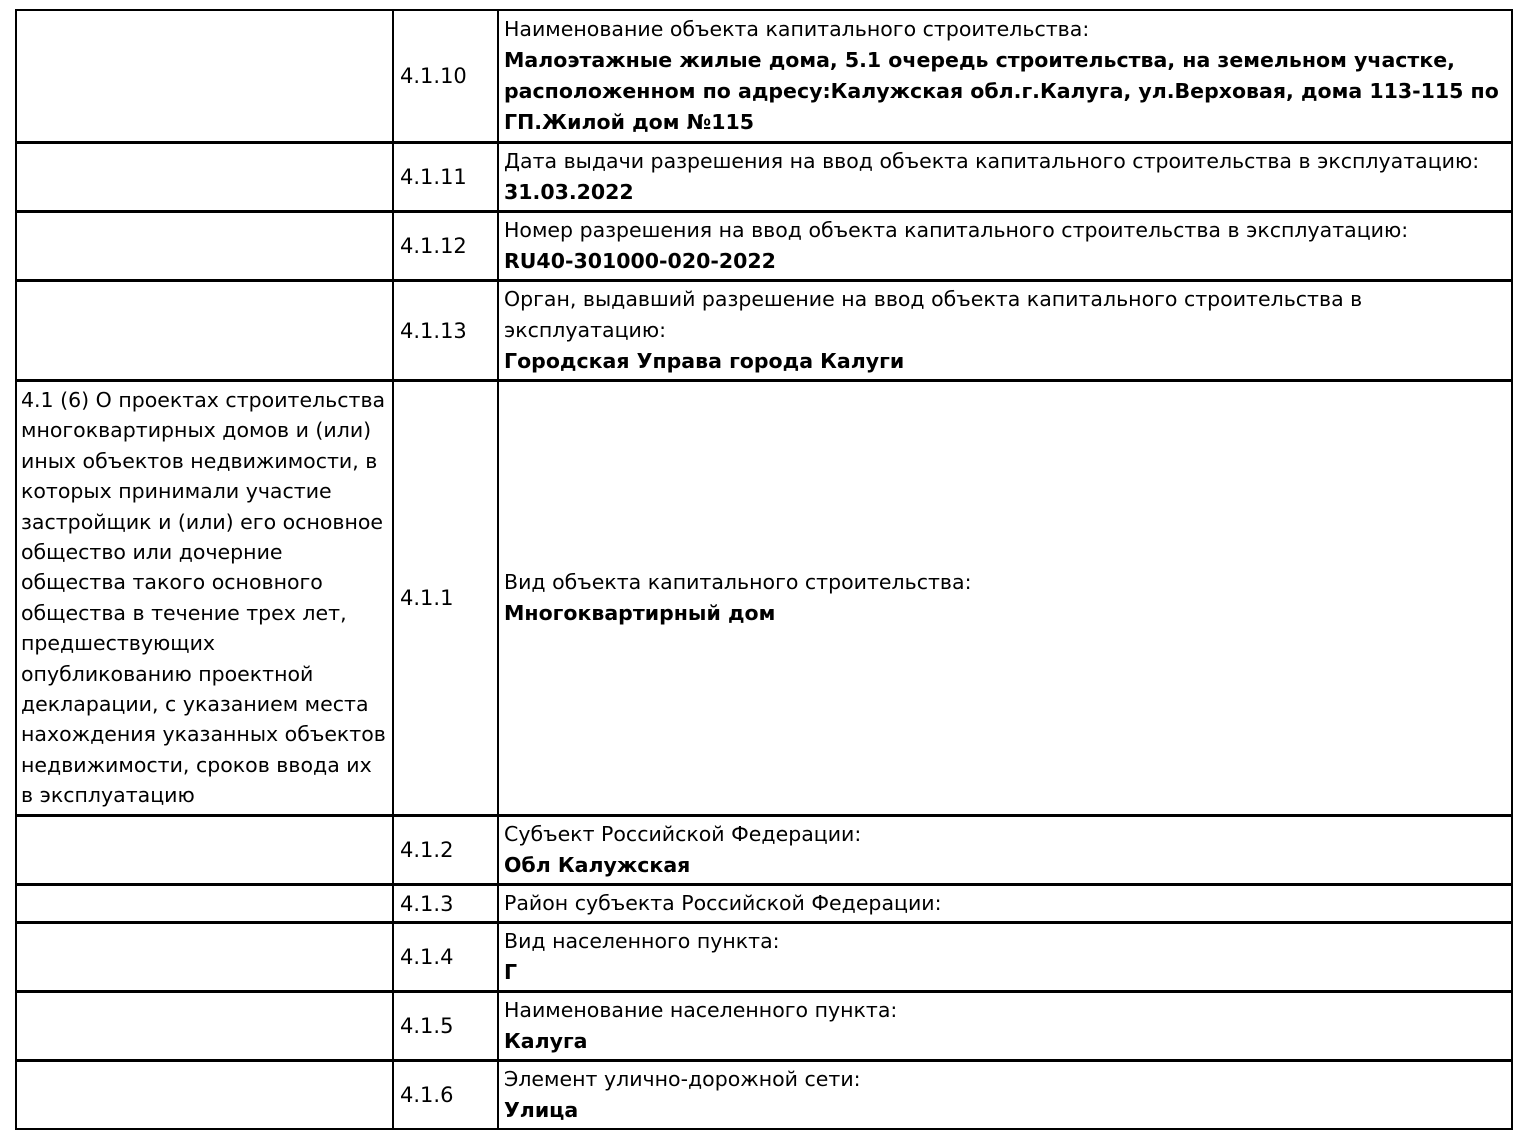 This screenshot has width=1529, height=1130. I want to click on row-code: 4.1.1, so click(444, 598).